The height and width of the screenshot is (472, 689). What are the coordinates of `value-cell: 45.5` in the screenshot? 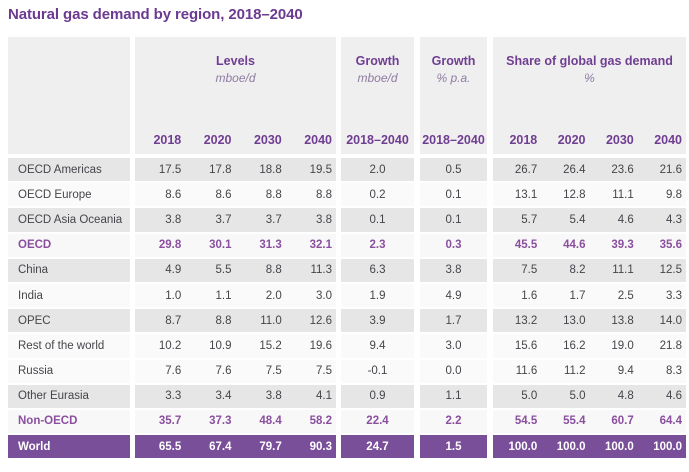 It's located at (526, 245).